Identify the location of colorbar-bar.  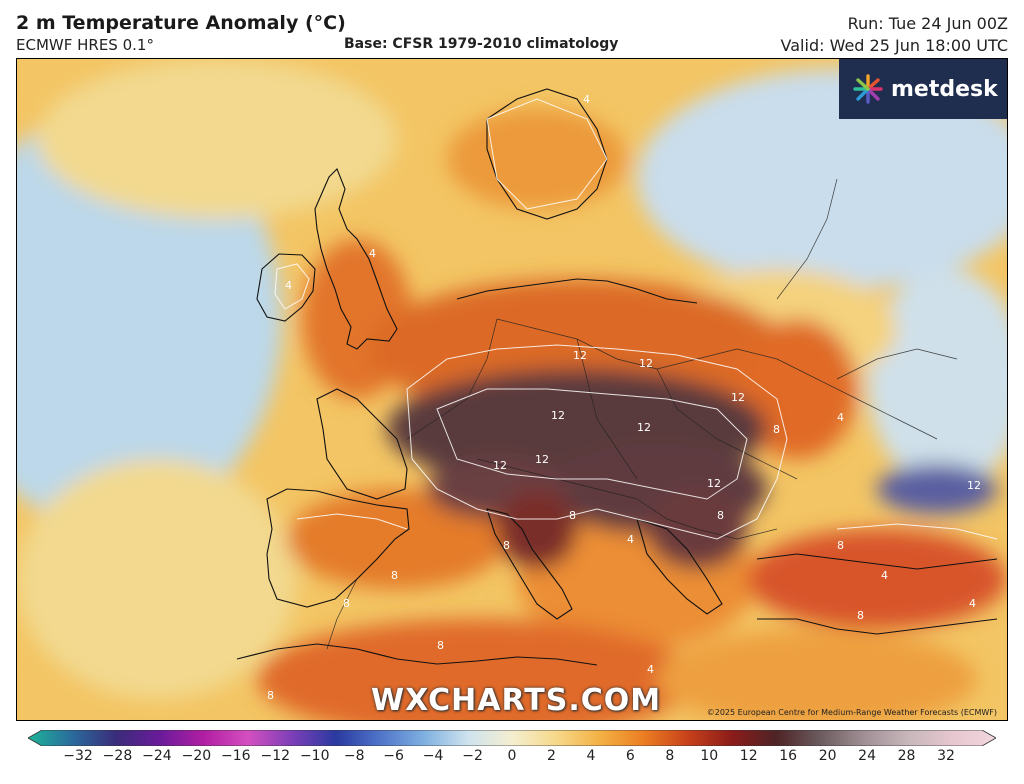
(512, 738).